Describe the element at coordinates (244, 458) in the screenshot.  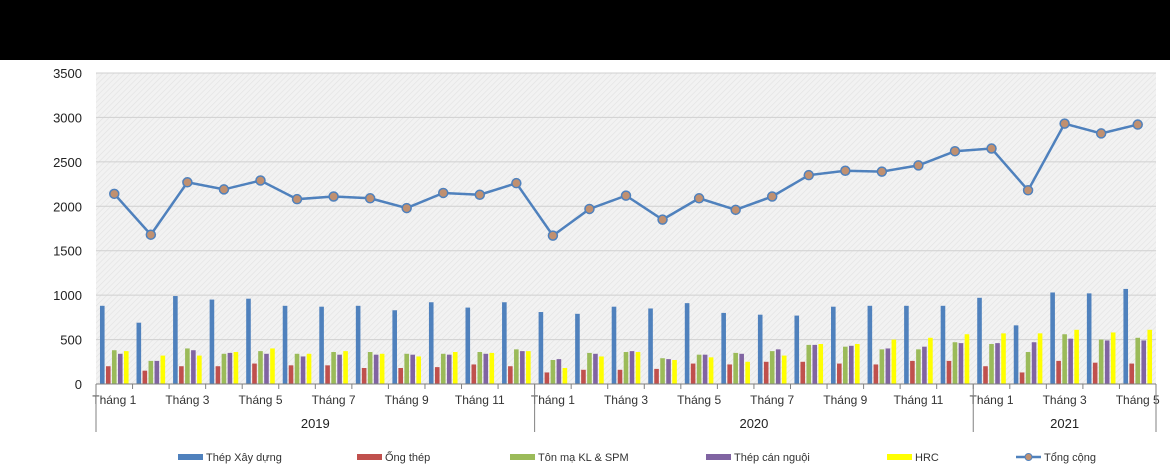
I see `legend-label: Thép Xây dựng` at that location.